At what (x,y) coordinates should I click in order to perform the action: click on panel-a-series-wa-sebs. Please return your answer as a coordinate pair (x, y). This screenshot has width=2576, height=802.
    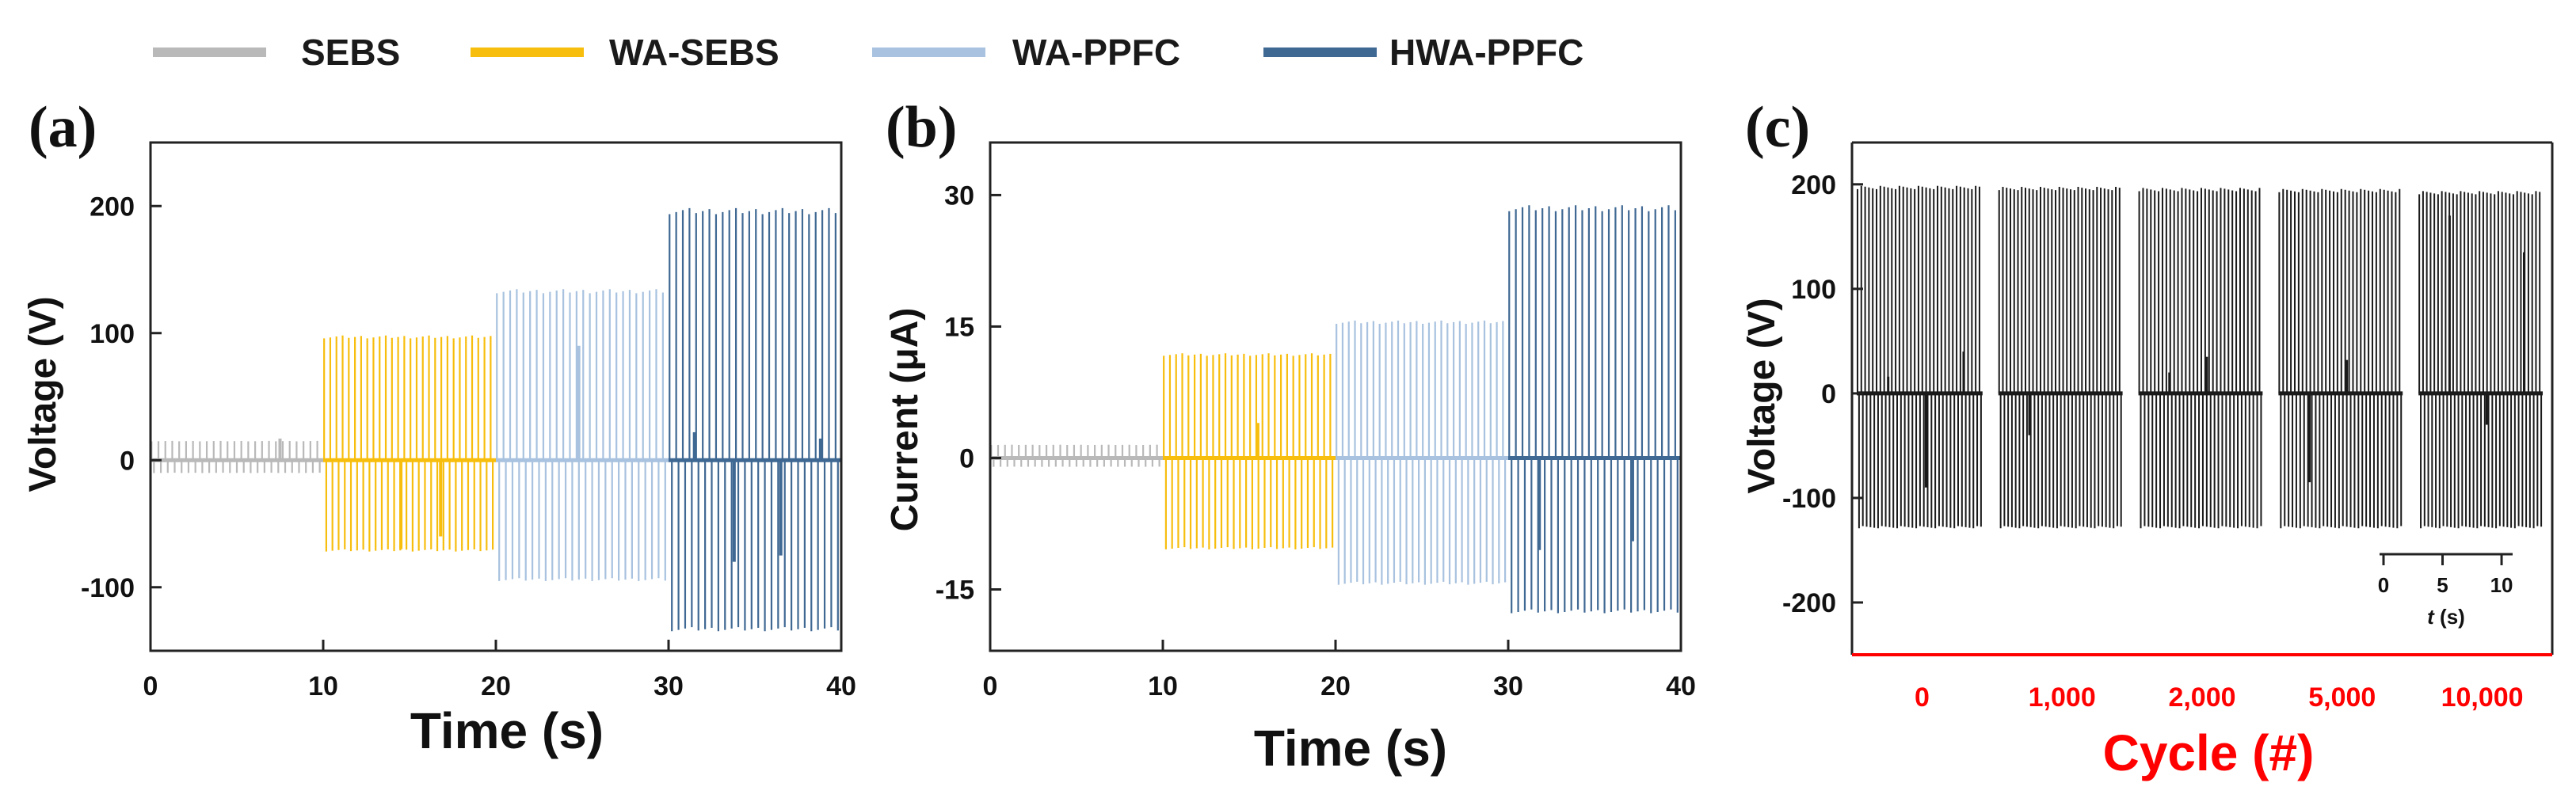
    Looking at the image, I should click on (409, 443).